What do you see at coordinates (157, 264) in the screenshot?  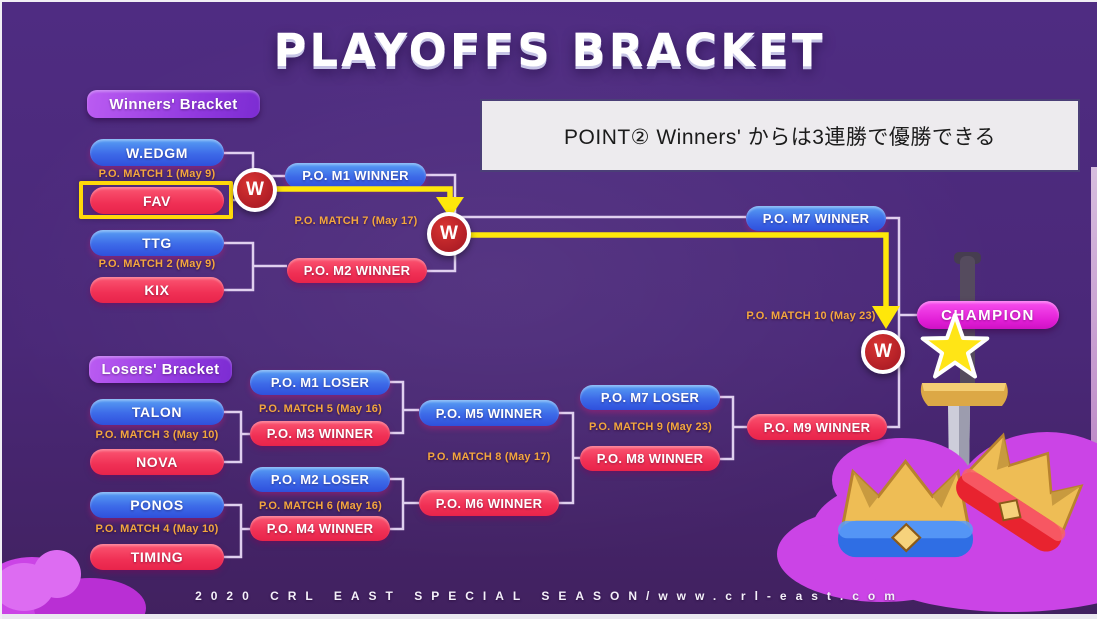 I see `match2-label: P.O. MATCH 2 (May 9)` at bounding box center [157, 264].